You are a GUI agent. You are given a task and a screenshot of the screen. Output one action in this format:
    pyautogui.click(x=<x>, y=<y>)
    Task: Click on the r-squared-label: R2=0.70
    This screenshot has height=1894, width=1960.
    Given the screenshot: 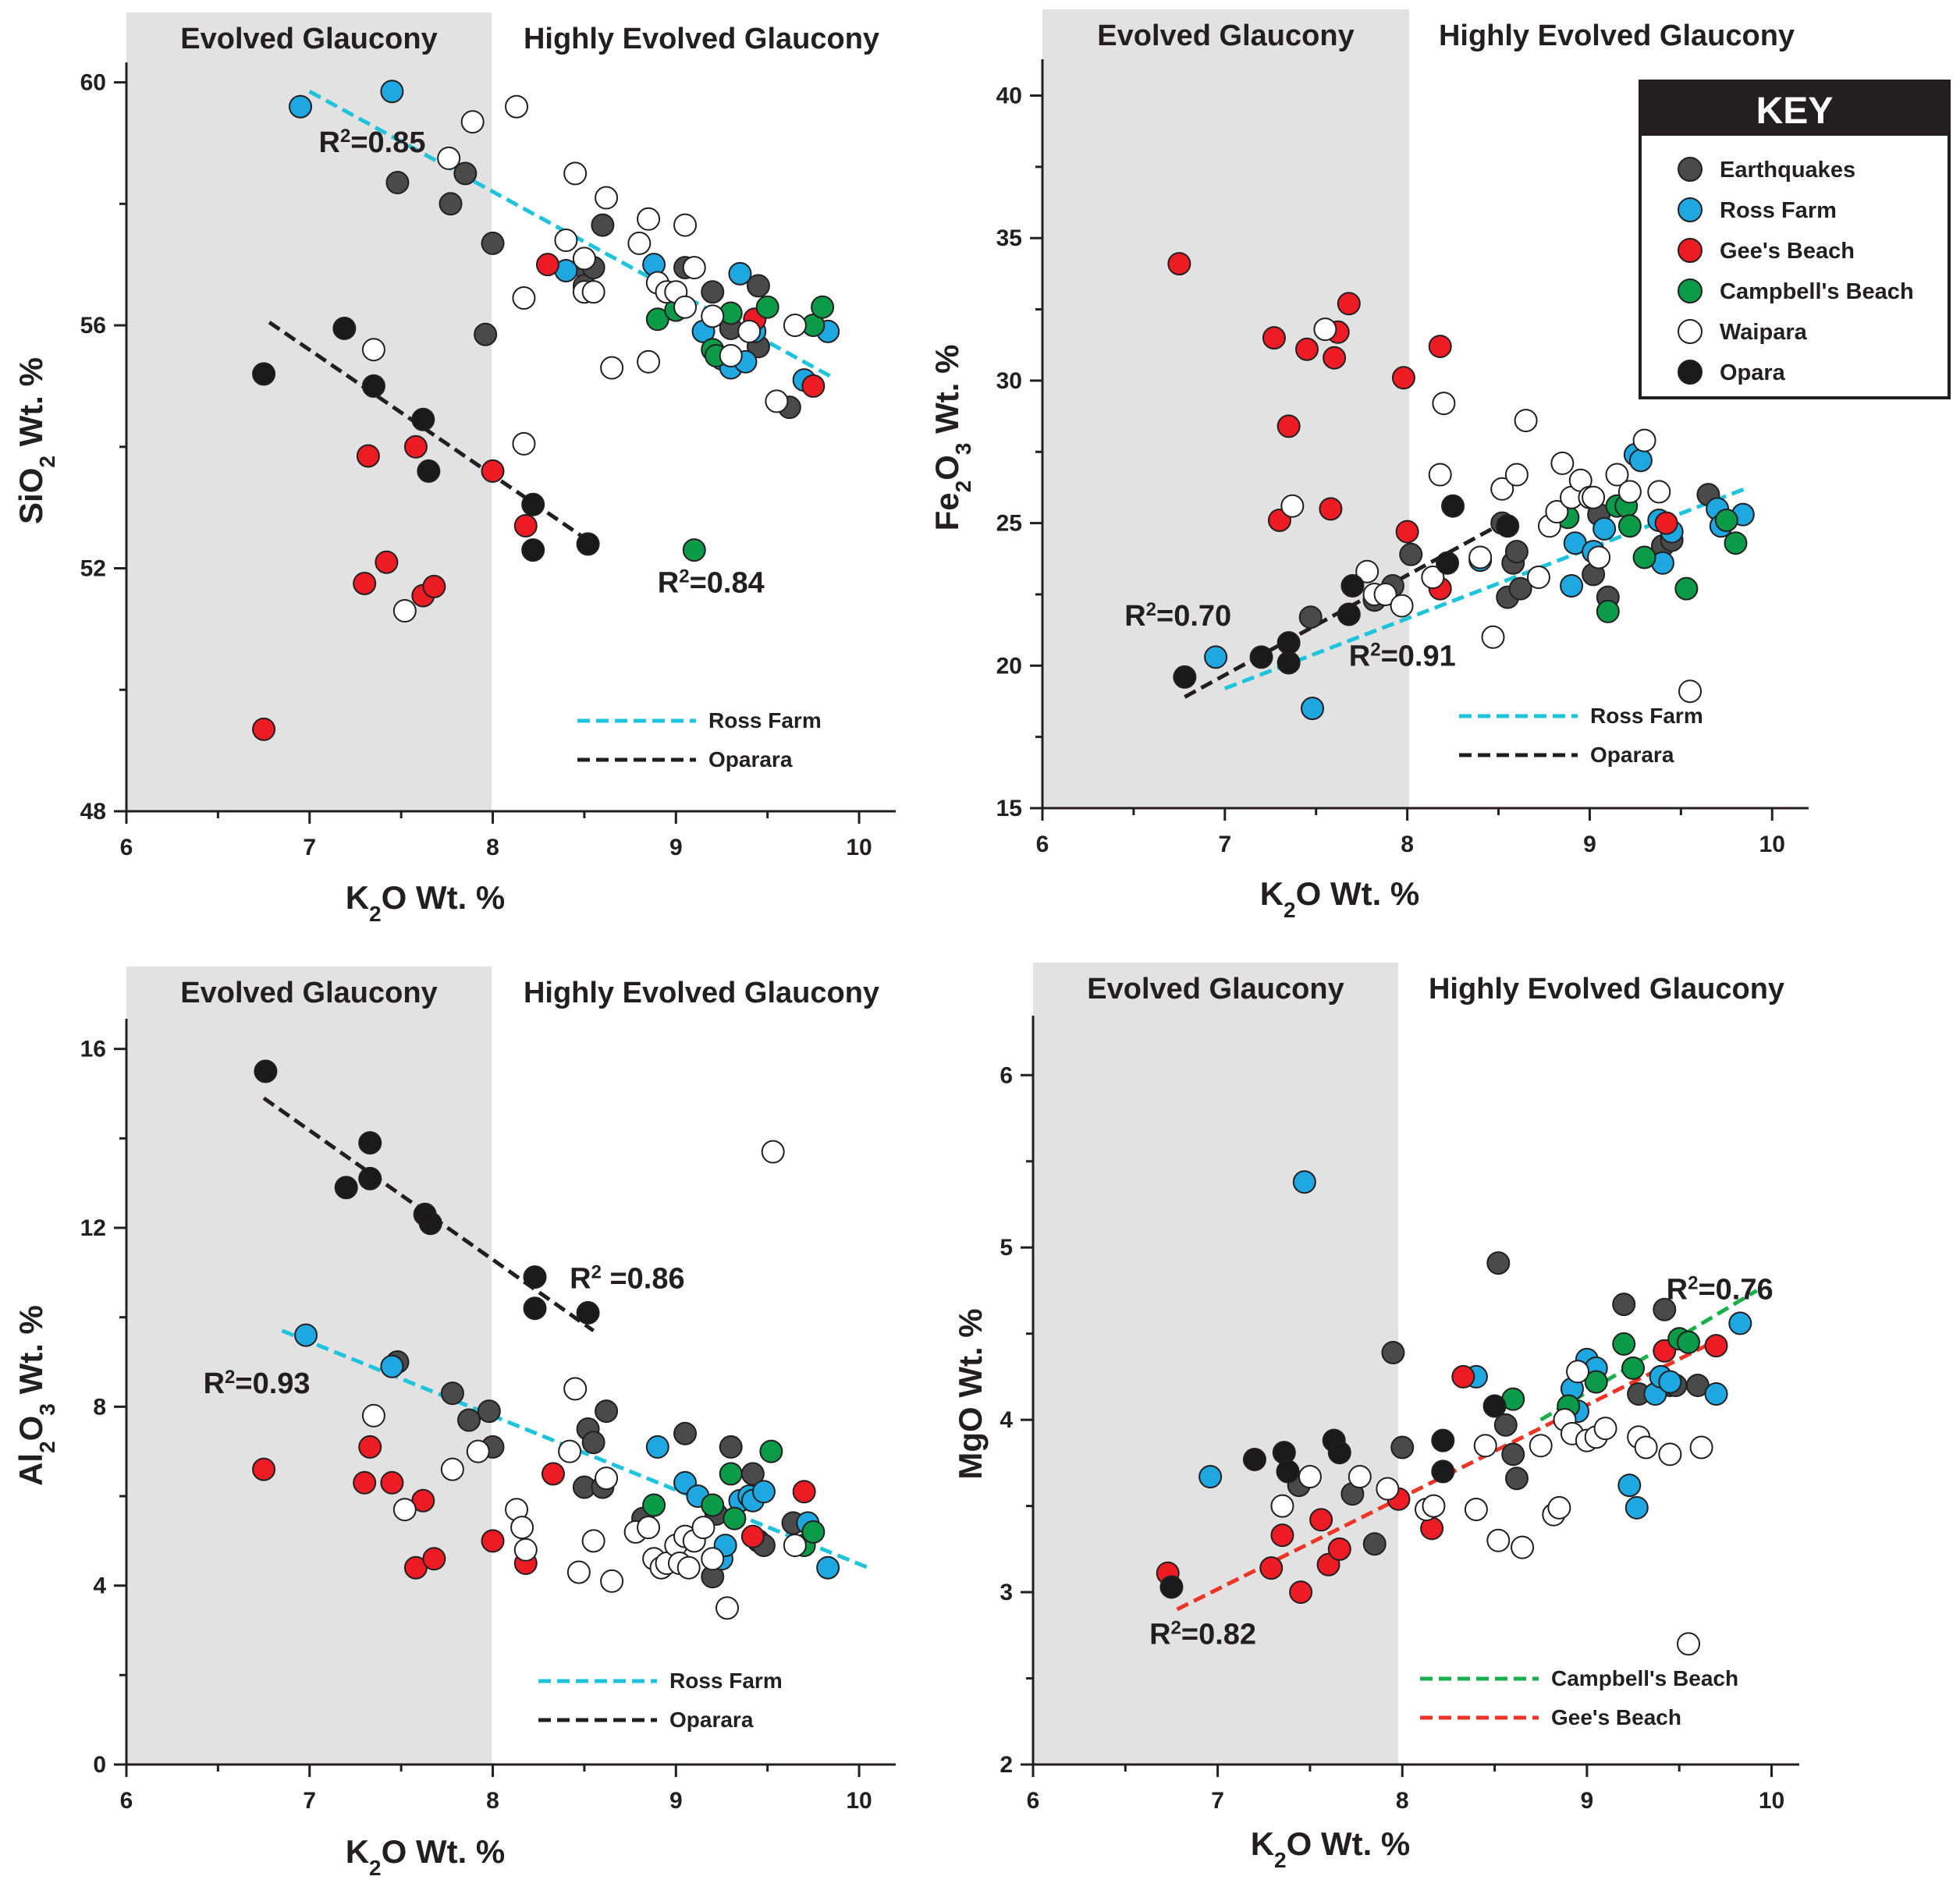 What is the action you would take?
    pyautogui.click(x=1177, y=616)
    